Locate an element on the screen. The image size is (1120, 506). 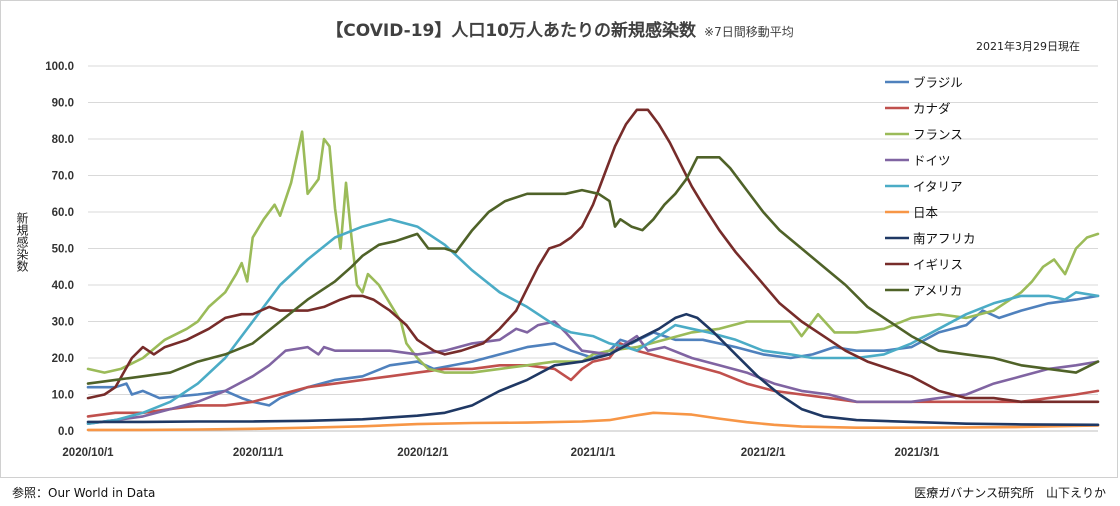
x-tick-label: 2020/12/1 is located at coordinates (423, 453).